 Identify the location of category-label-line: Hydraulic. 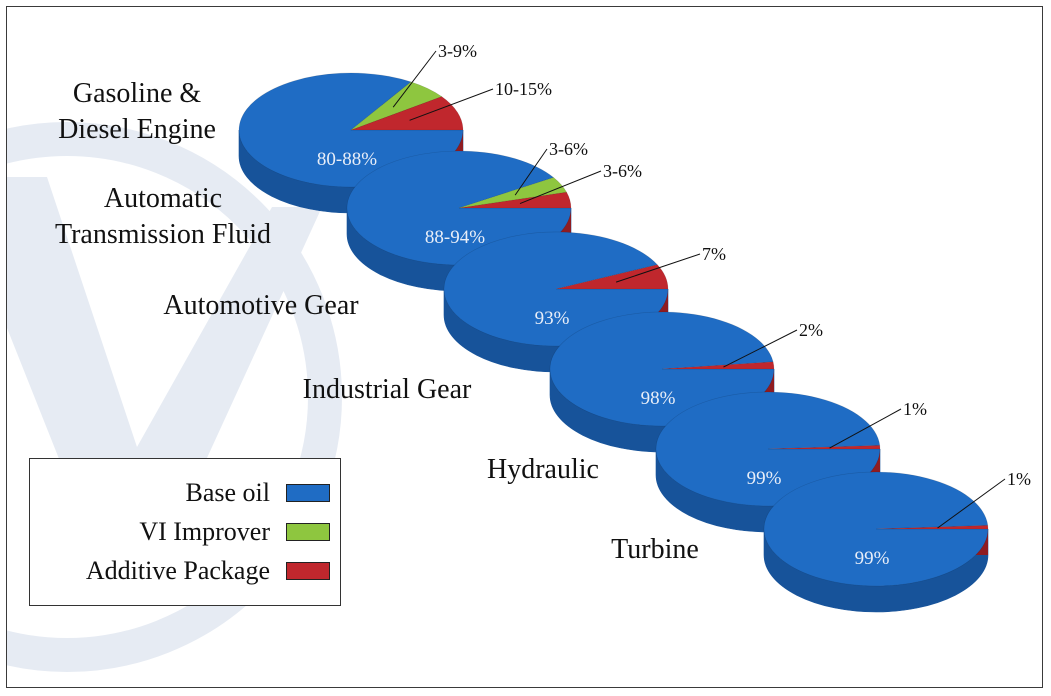
(543, 469).